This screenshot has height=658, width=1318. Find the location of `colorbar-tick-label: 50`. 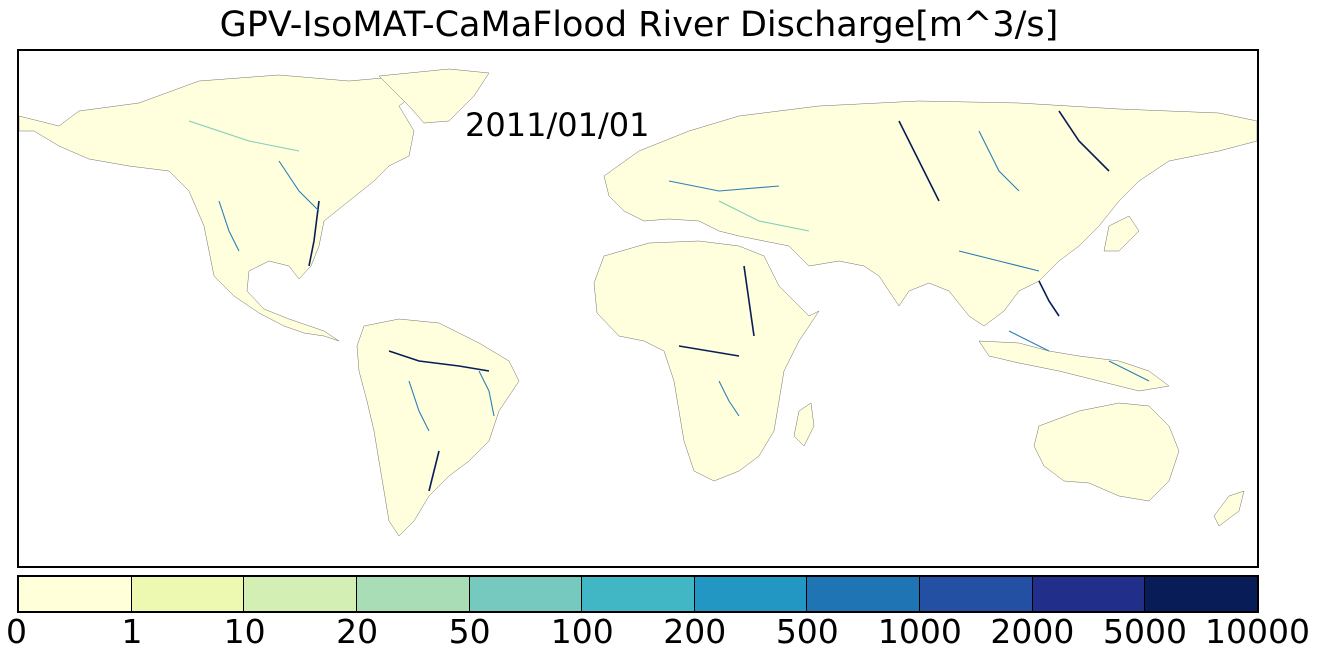

colorbar-tick-label: 50 is located at coordinates (469, 631).